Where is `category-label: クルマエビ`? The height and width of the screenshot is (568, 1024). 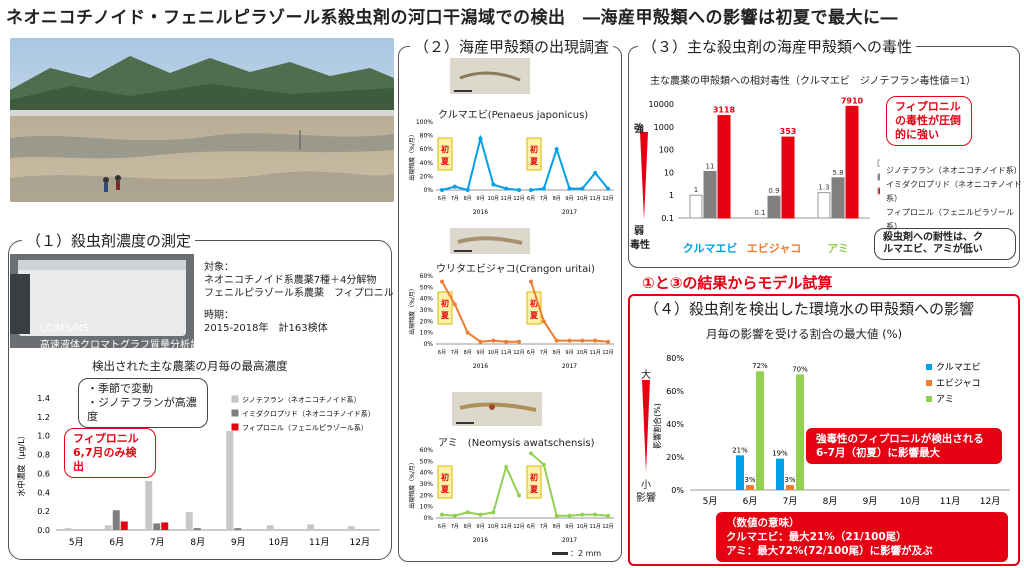 category-label: クルマエビ is located at coordinates (710, 248).